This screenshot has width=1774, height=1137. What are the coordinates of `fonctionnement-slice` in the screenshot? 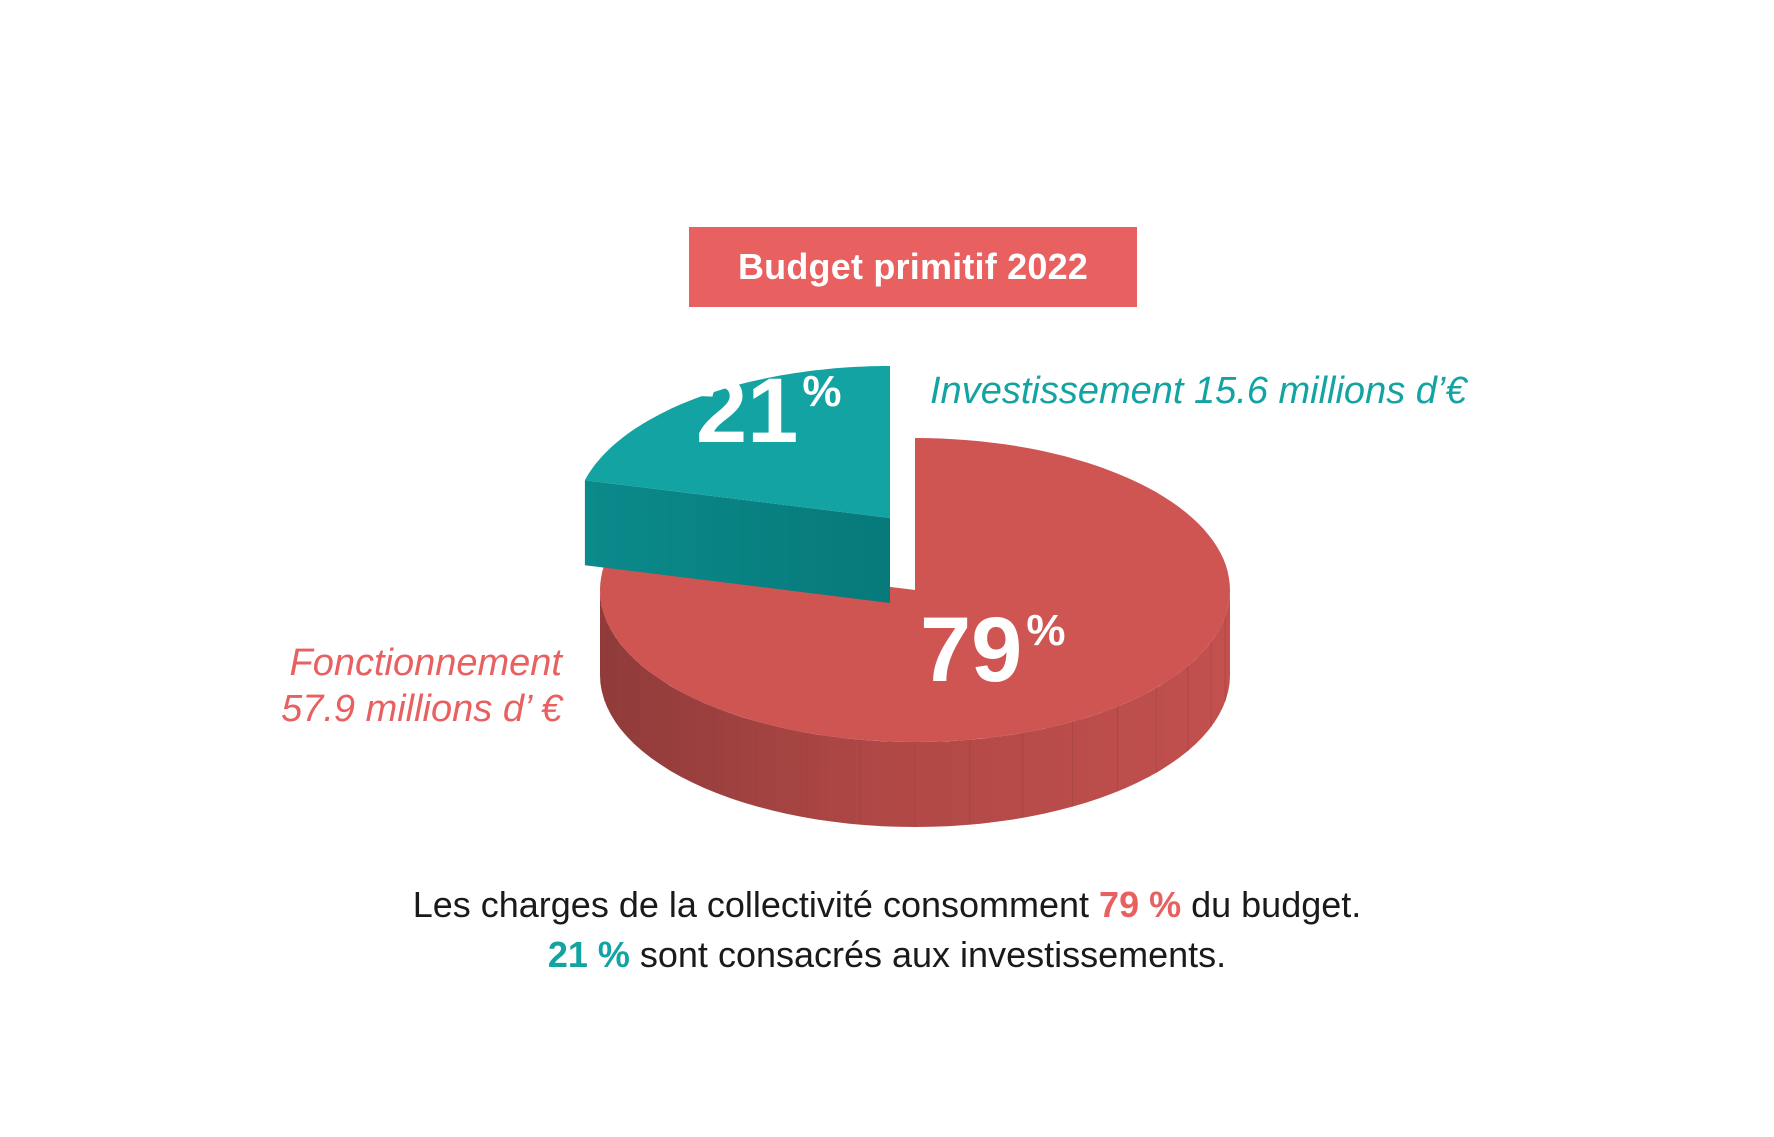 It's located at (915, 590).